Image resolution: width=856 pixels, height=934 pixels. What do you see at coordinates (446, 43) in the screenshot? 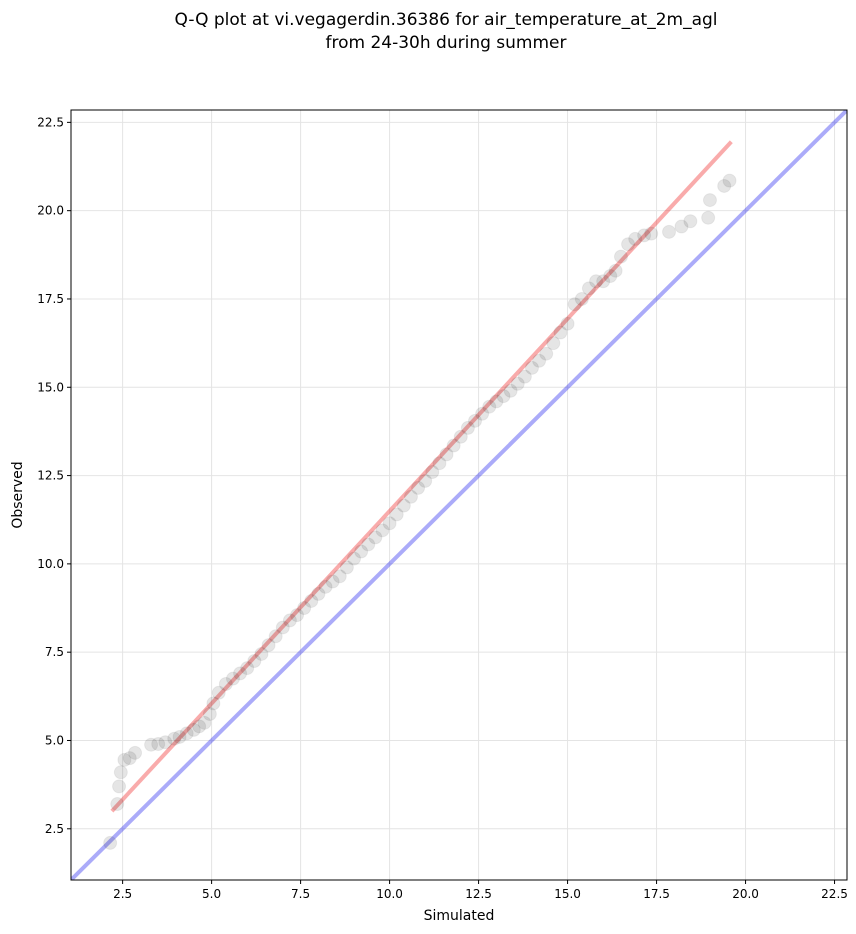
I see `chart-title-line-2: from 24-30h during summer` at bounding box center [446, 43].